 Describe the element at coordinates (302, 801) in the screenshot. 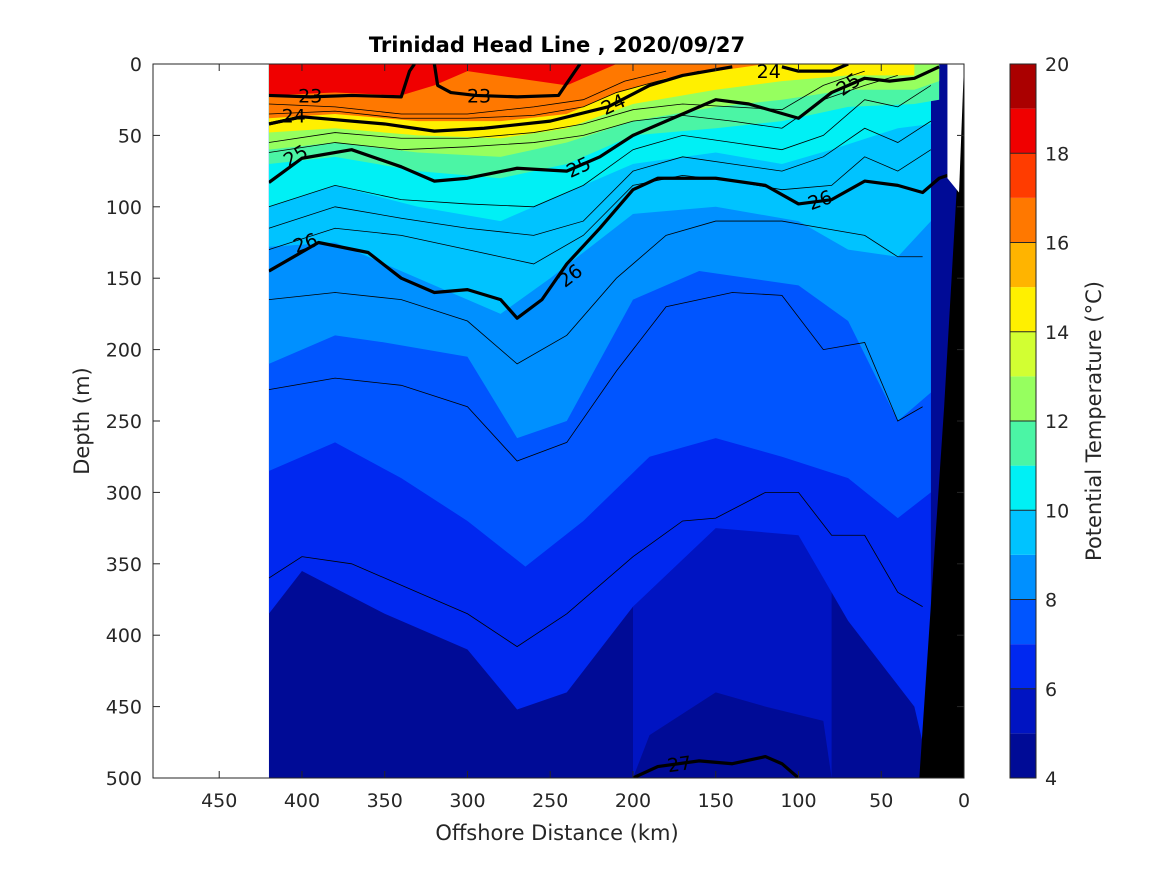

I see `x-tick-label: 400` at that location.